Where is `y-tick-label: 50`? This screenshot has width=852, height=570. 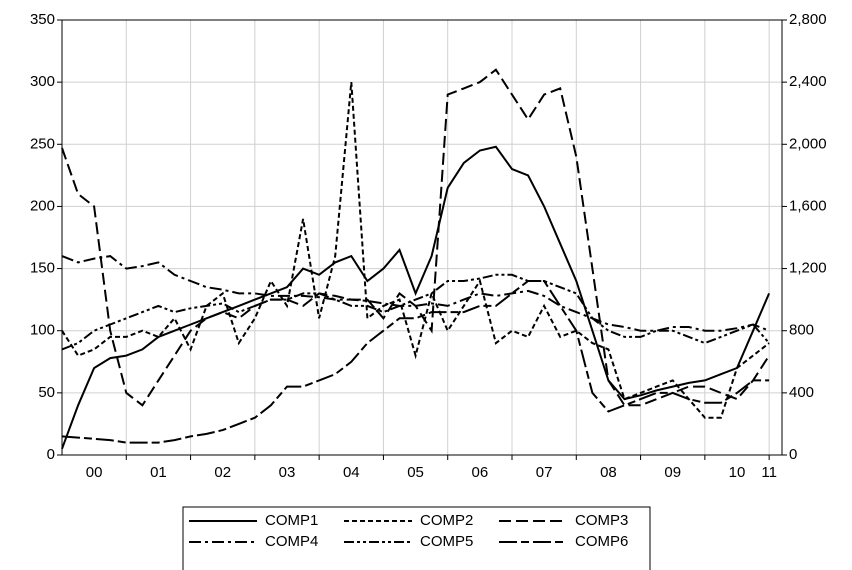 y-tick-label: 50 is located at coordinates (46, 392).